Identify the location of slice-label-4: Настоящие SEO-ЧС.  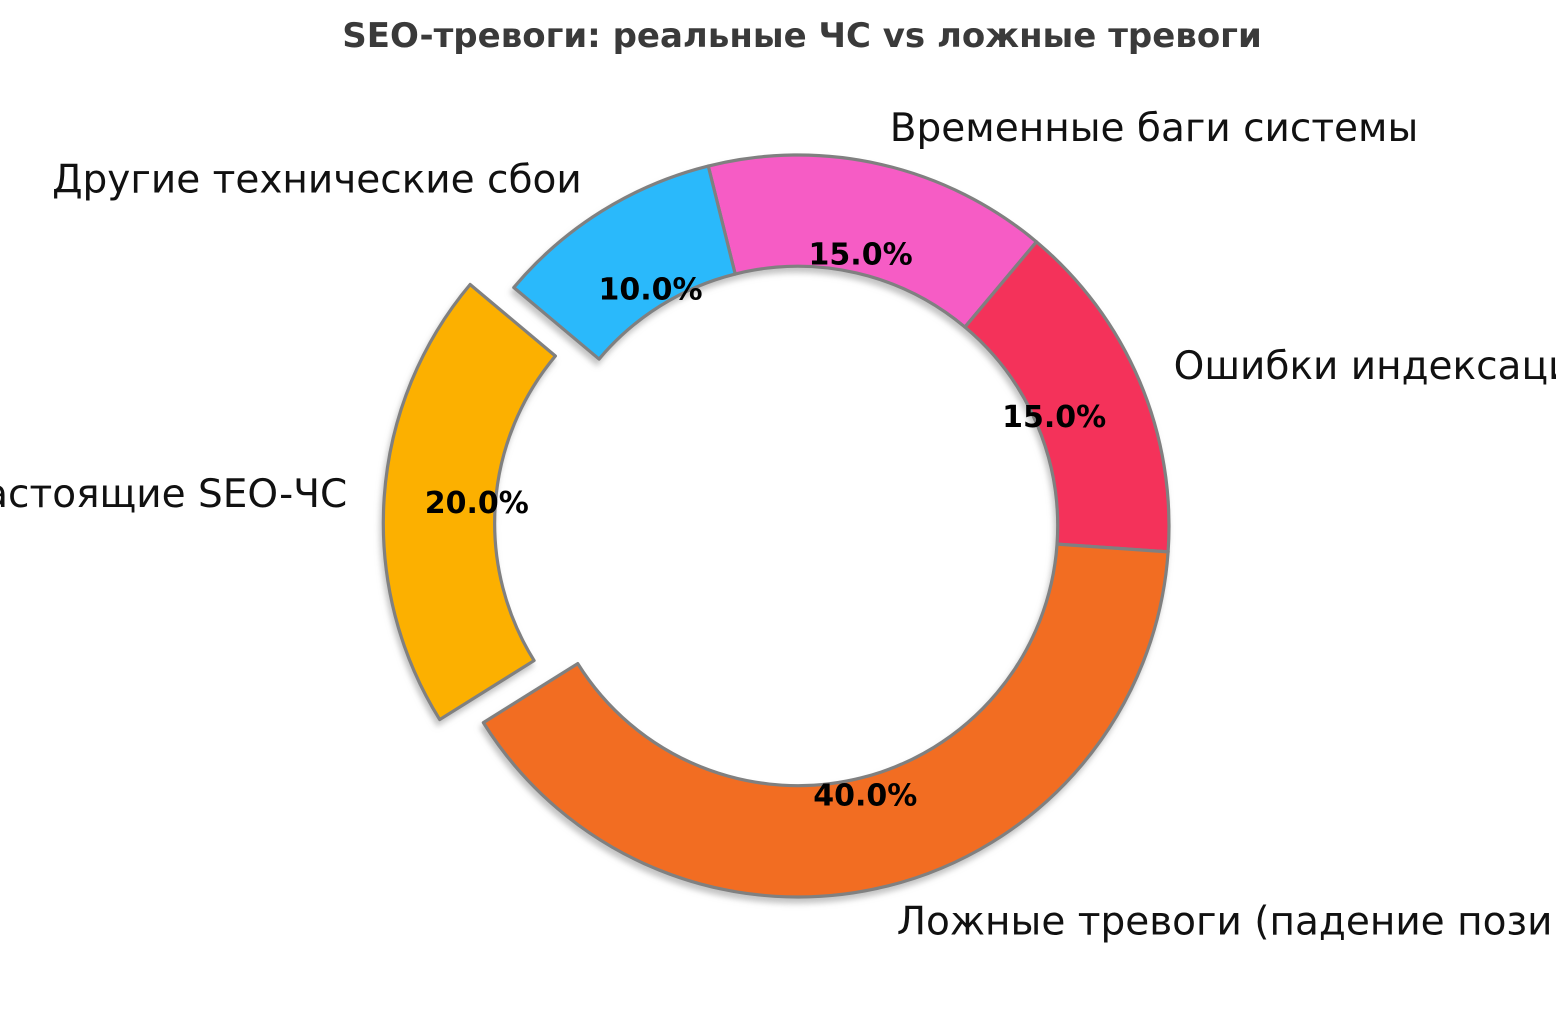
(173, 494).